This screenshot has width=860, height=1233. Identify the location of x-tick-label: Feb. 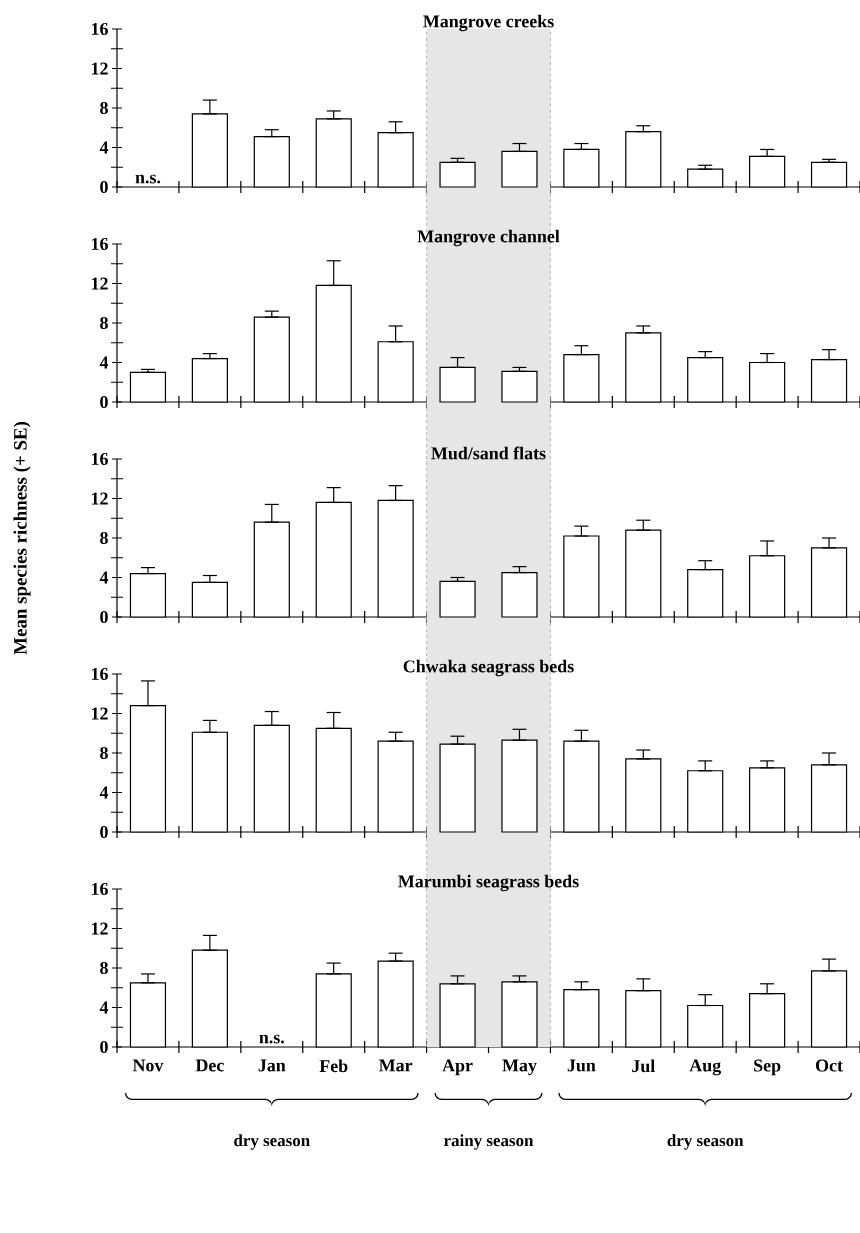
(333, 1066).